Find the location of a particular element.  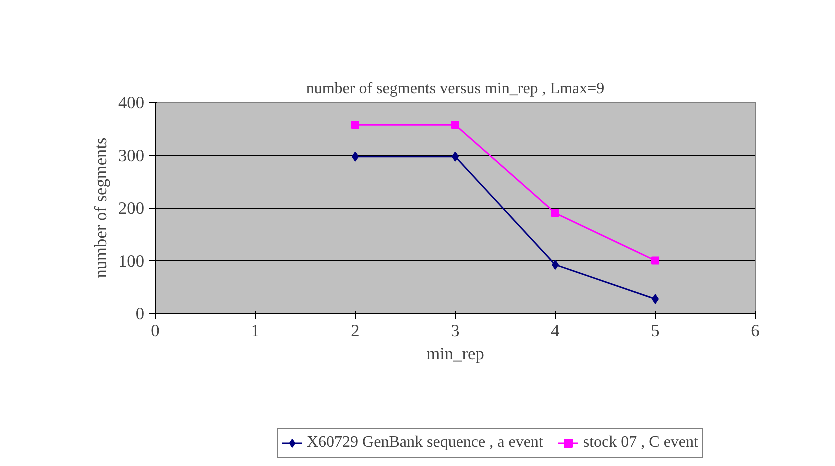

y-tick-label: 300 is located at coordinates (131, 156).